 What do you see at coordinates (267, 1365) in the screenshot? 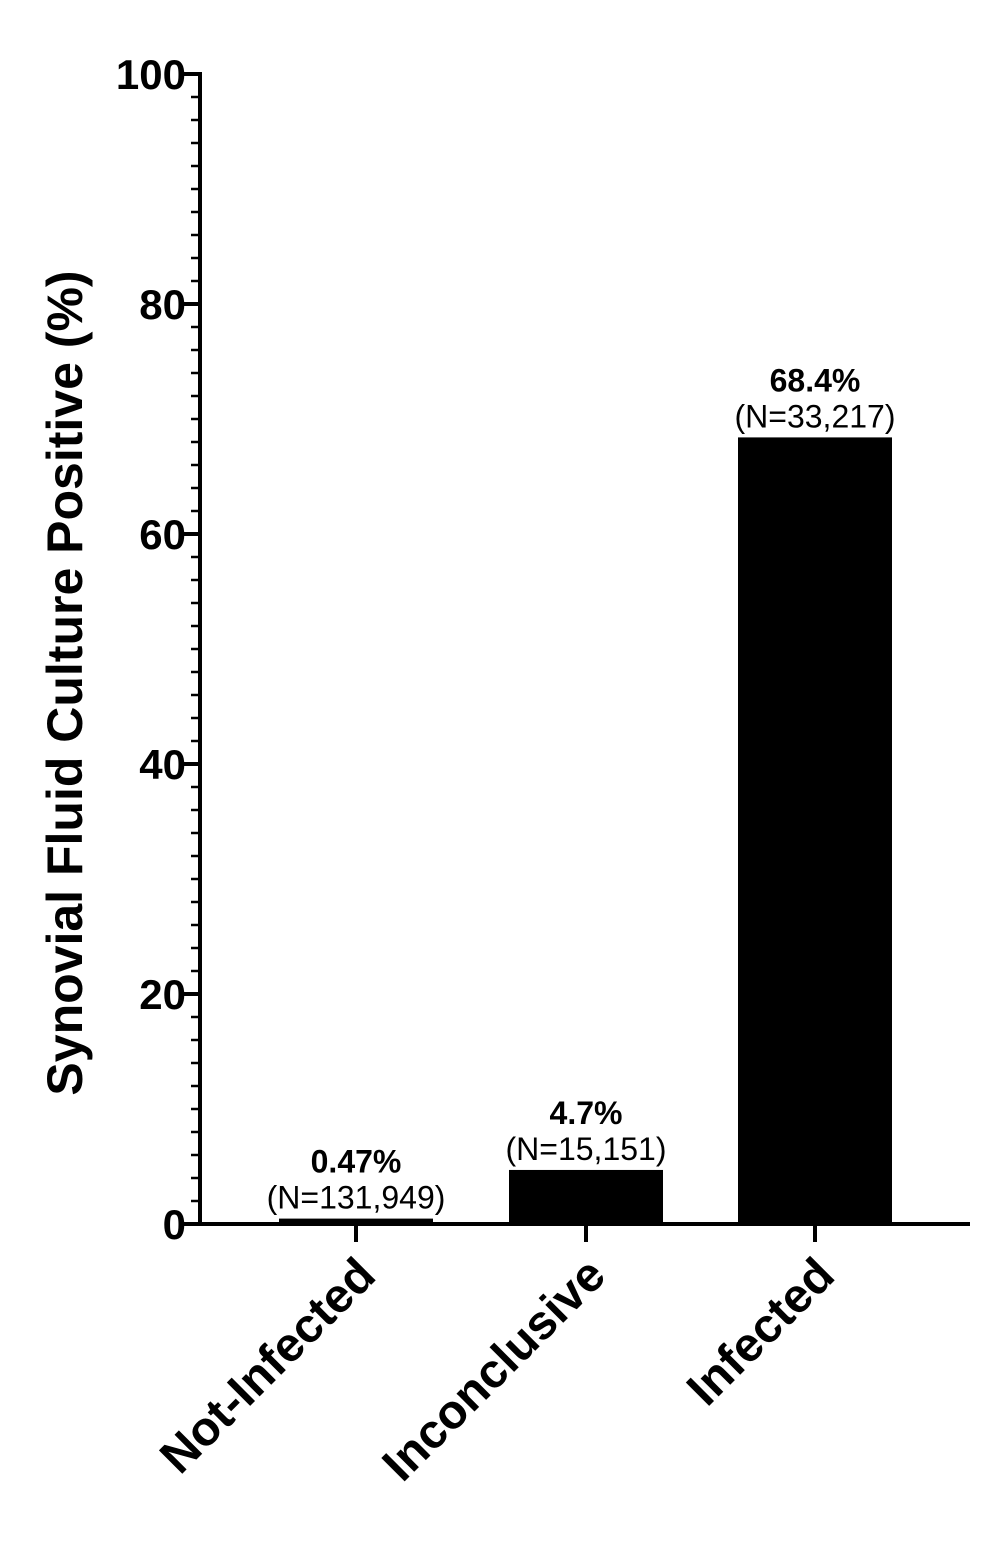
I see `x-tick-label: Not-Infected` at bounding box center [267, 1365].